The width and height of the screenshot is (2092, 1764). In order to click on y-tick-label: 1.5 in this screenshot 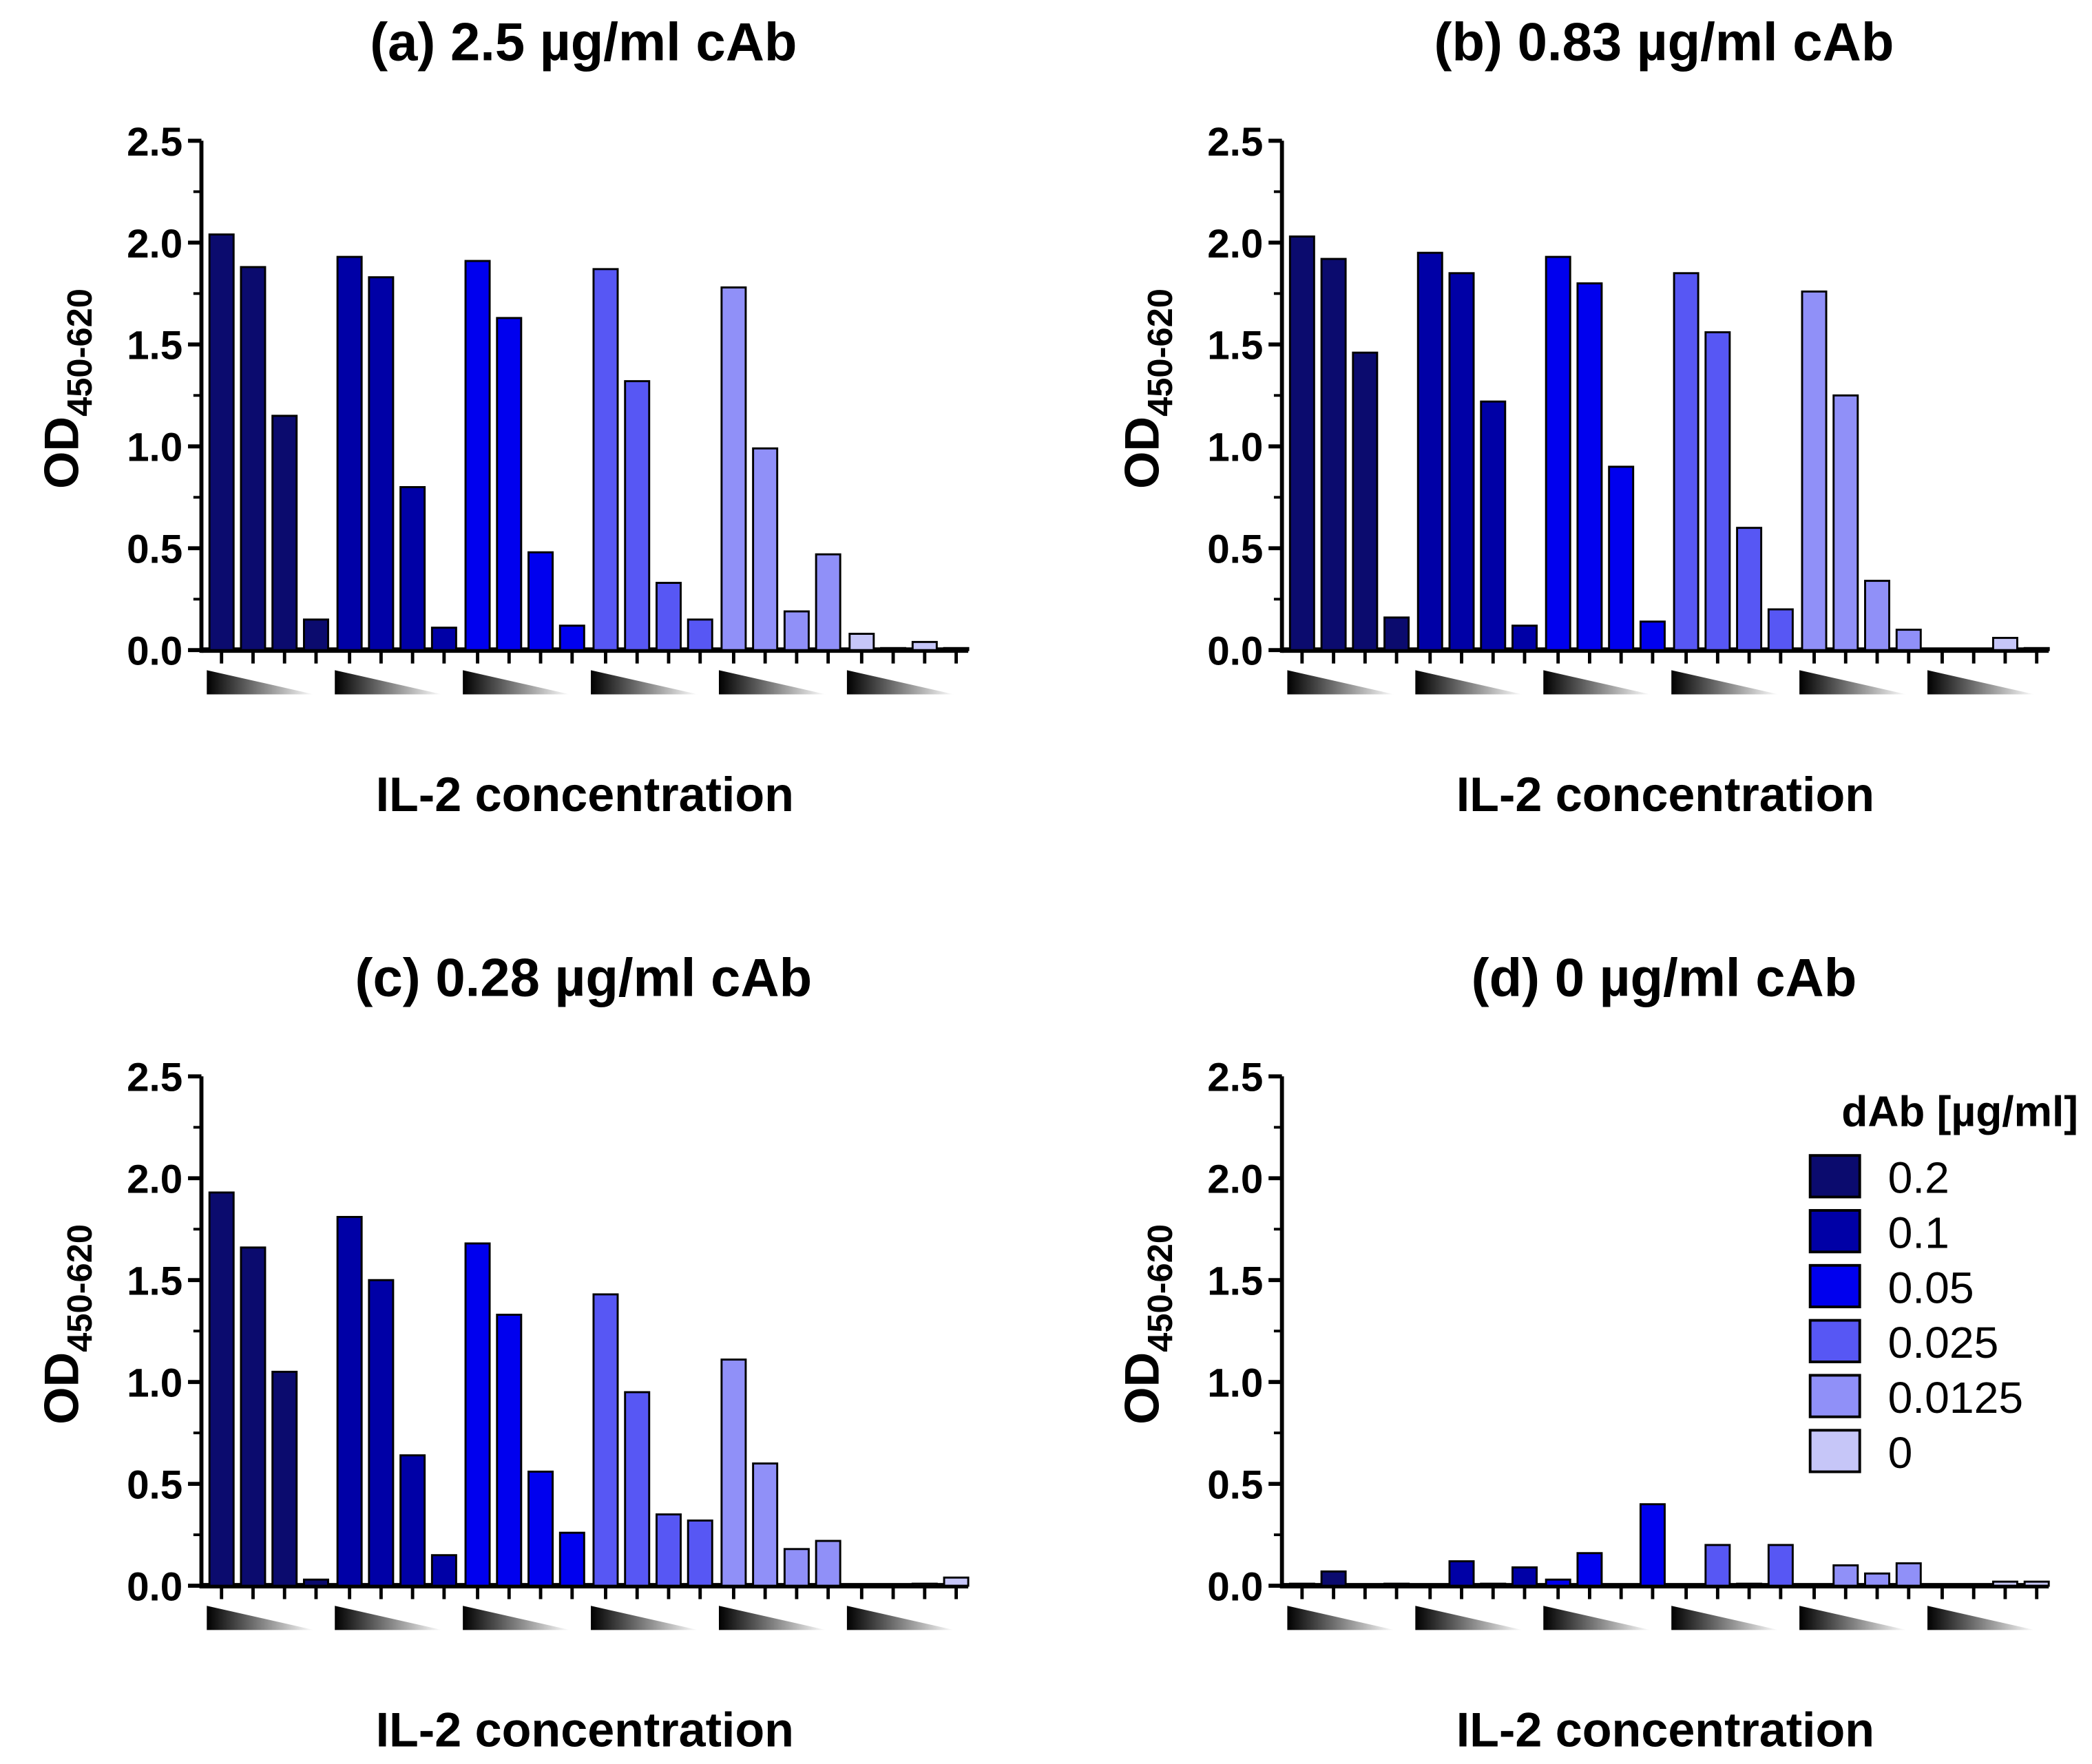, I will do `click(1235, 1281)`.